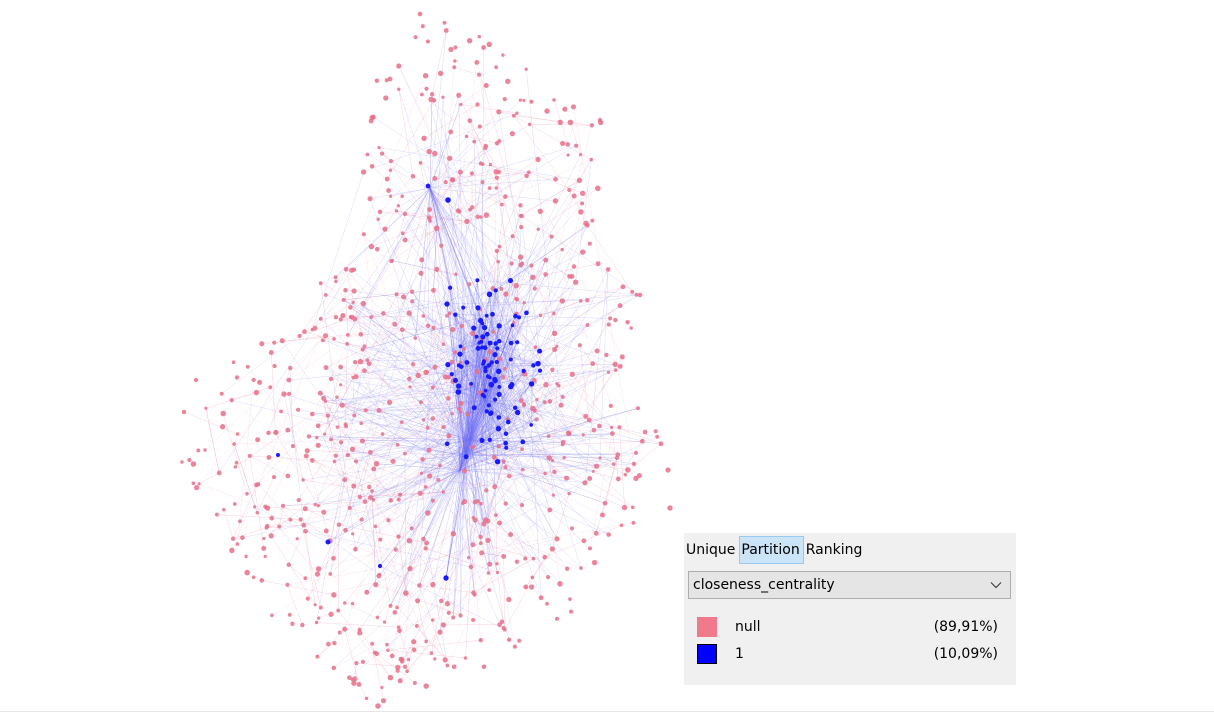 The image size is (1214, 714). I want to click on attribute-select: closeness_centrality, so click(849, 585).